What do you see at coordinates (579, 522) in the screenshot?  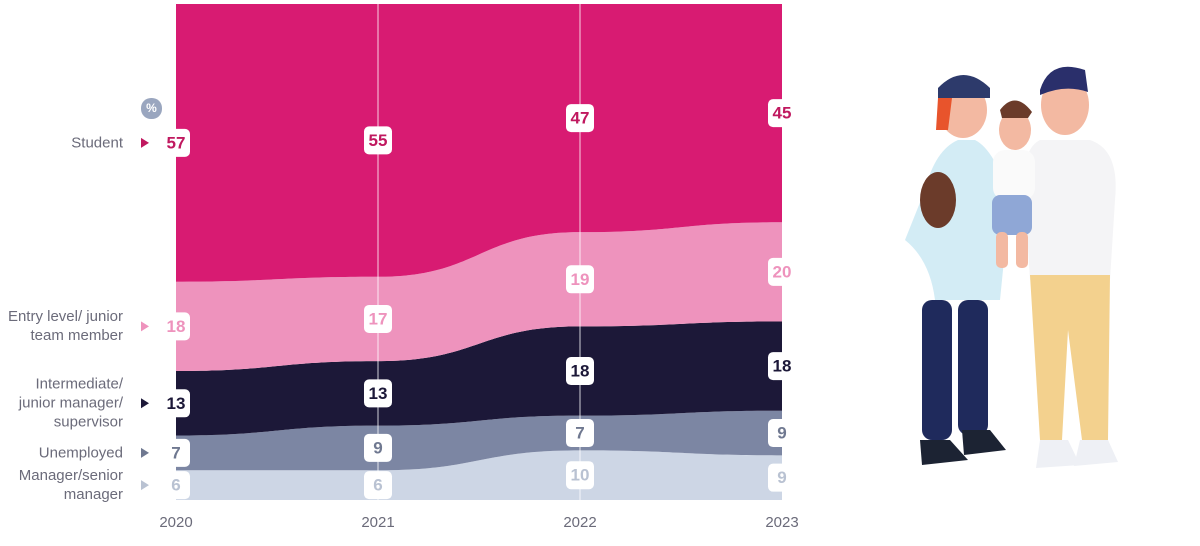 I see `x-tick-label: 2022` at bounding box center [579, 522].